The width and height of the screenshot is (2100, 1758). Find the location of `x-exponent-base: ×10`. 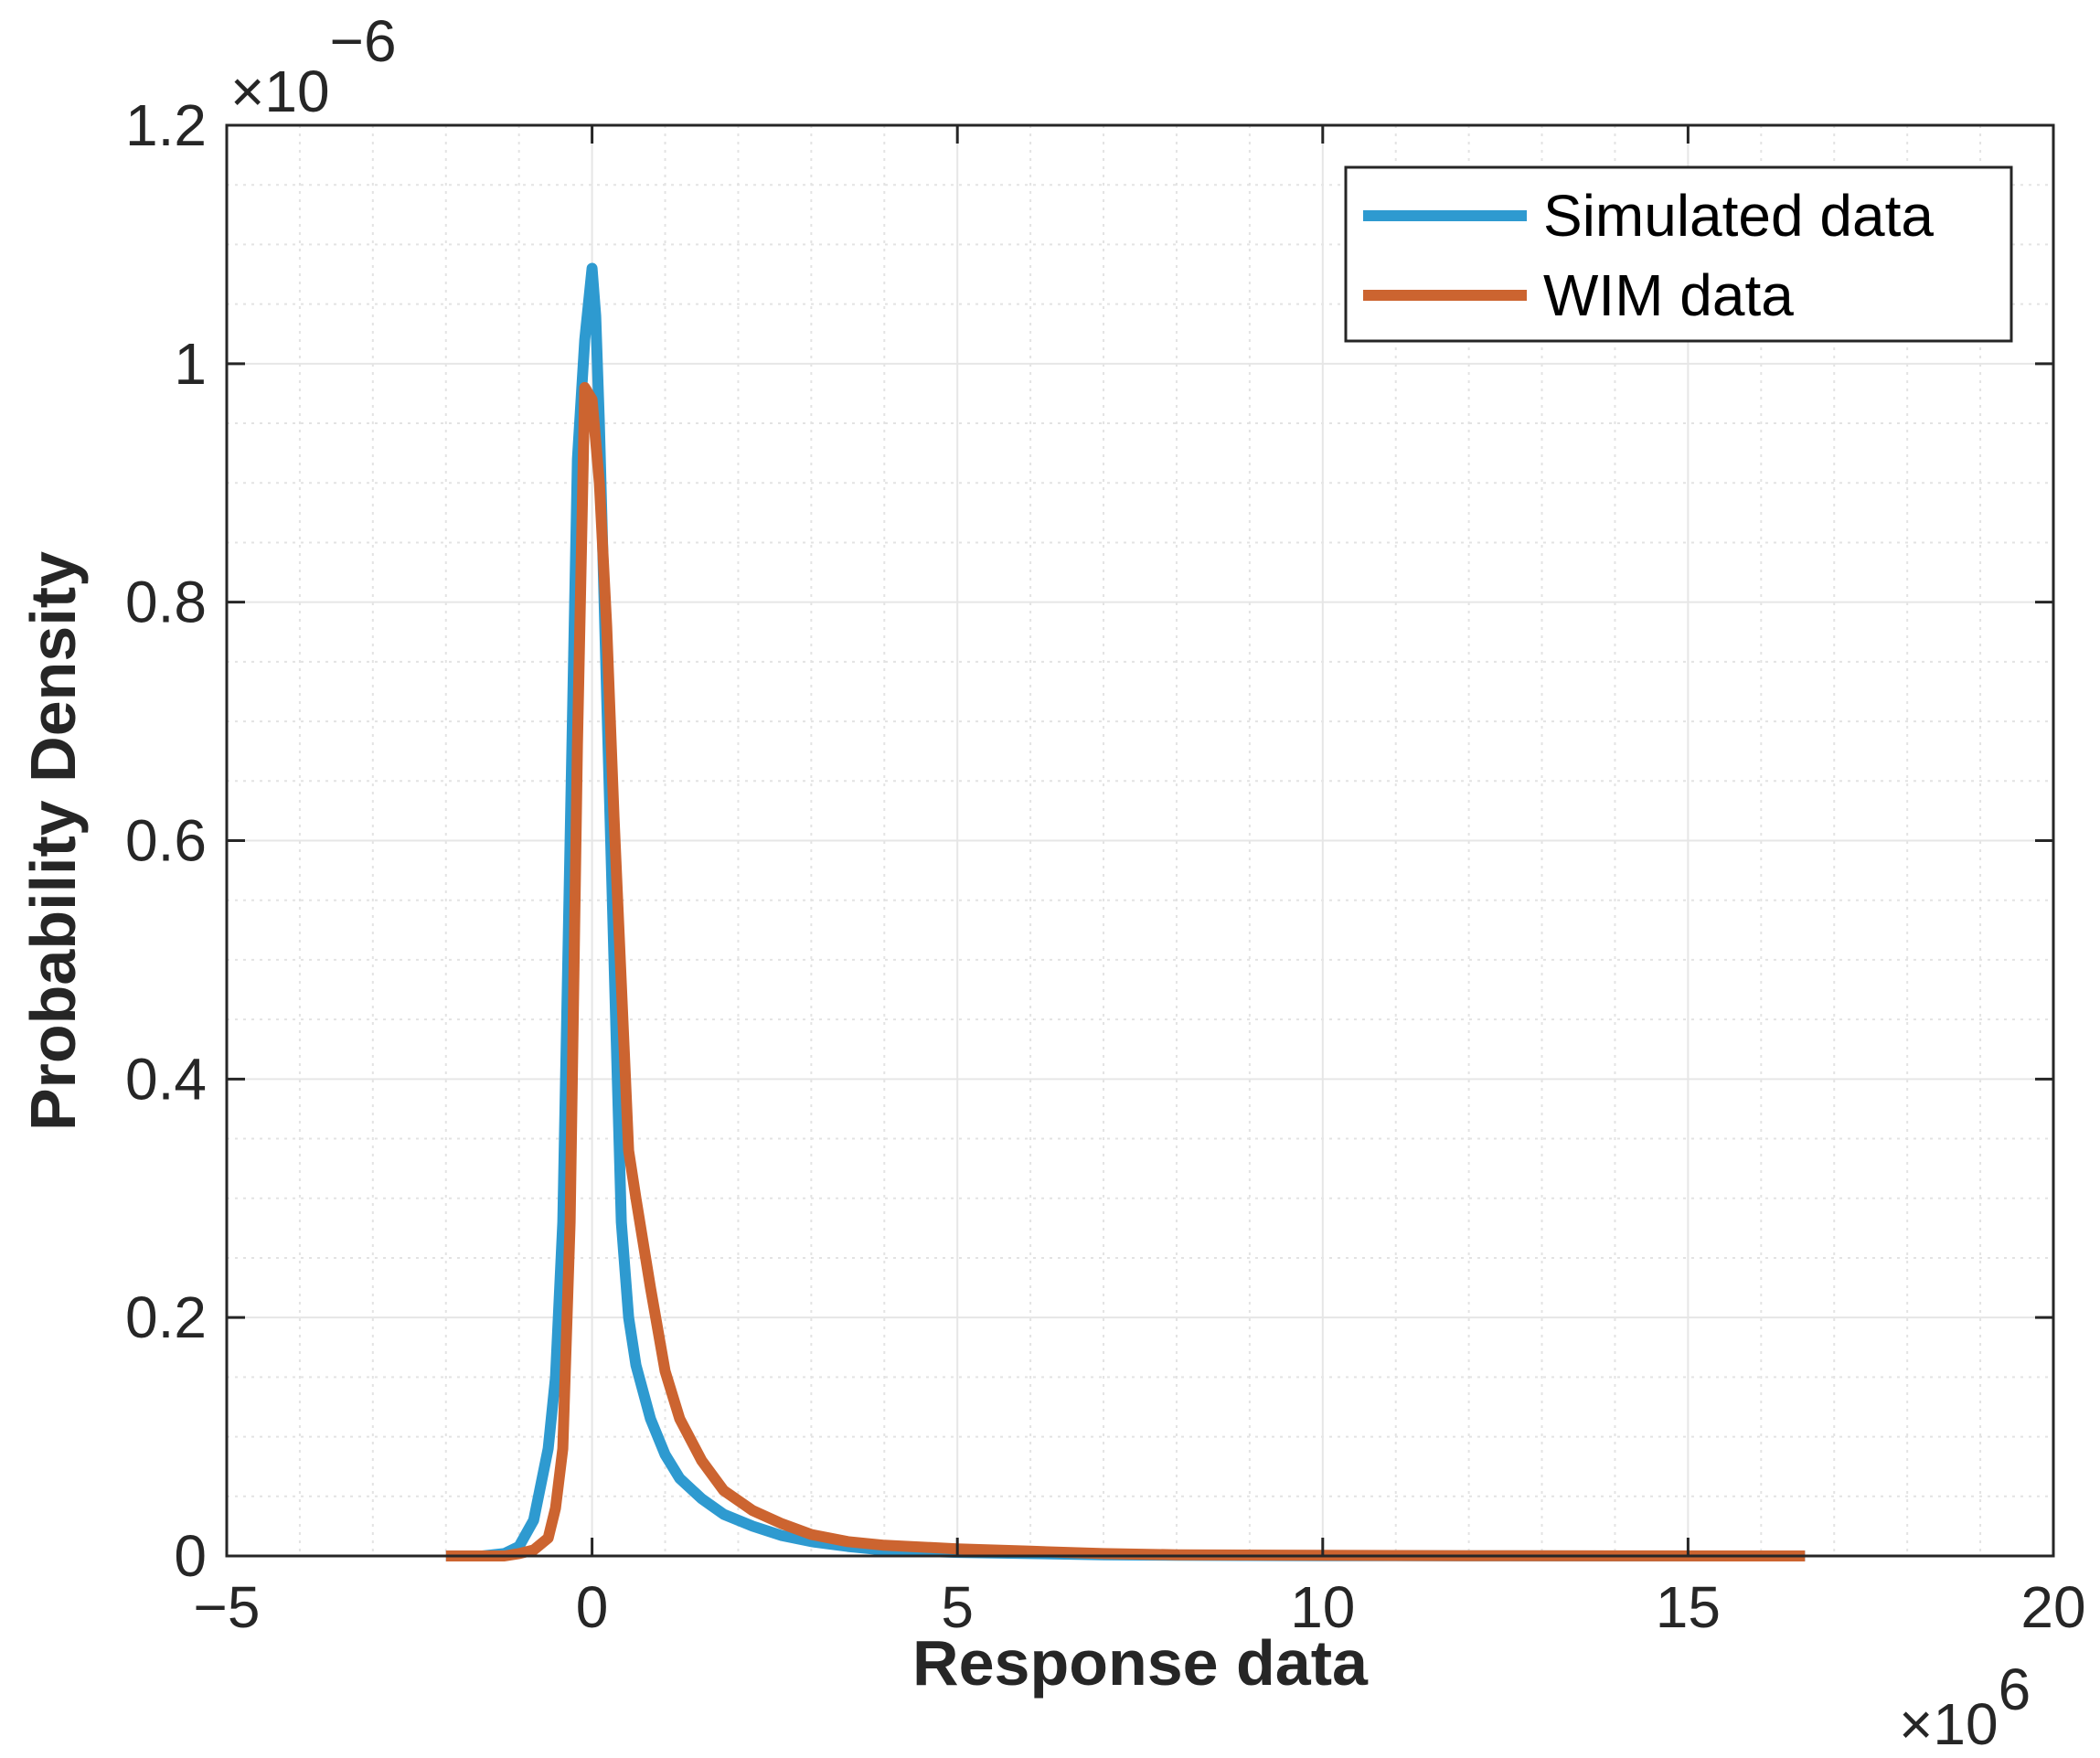

x-exponent-base: ×10 is located at coordinates (1949, 1724).